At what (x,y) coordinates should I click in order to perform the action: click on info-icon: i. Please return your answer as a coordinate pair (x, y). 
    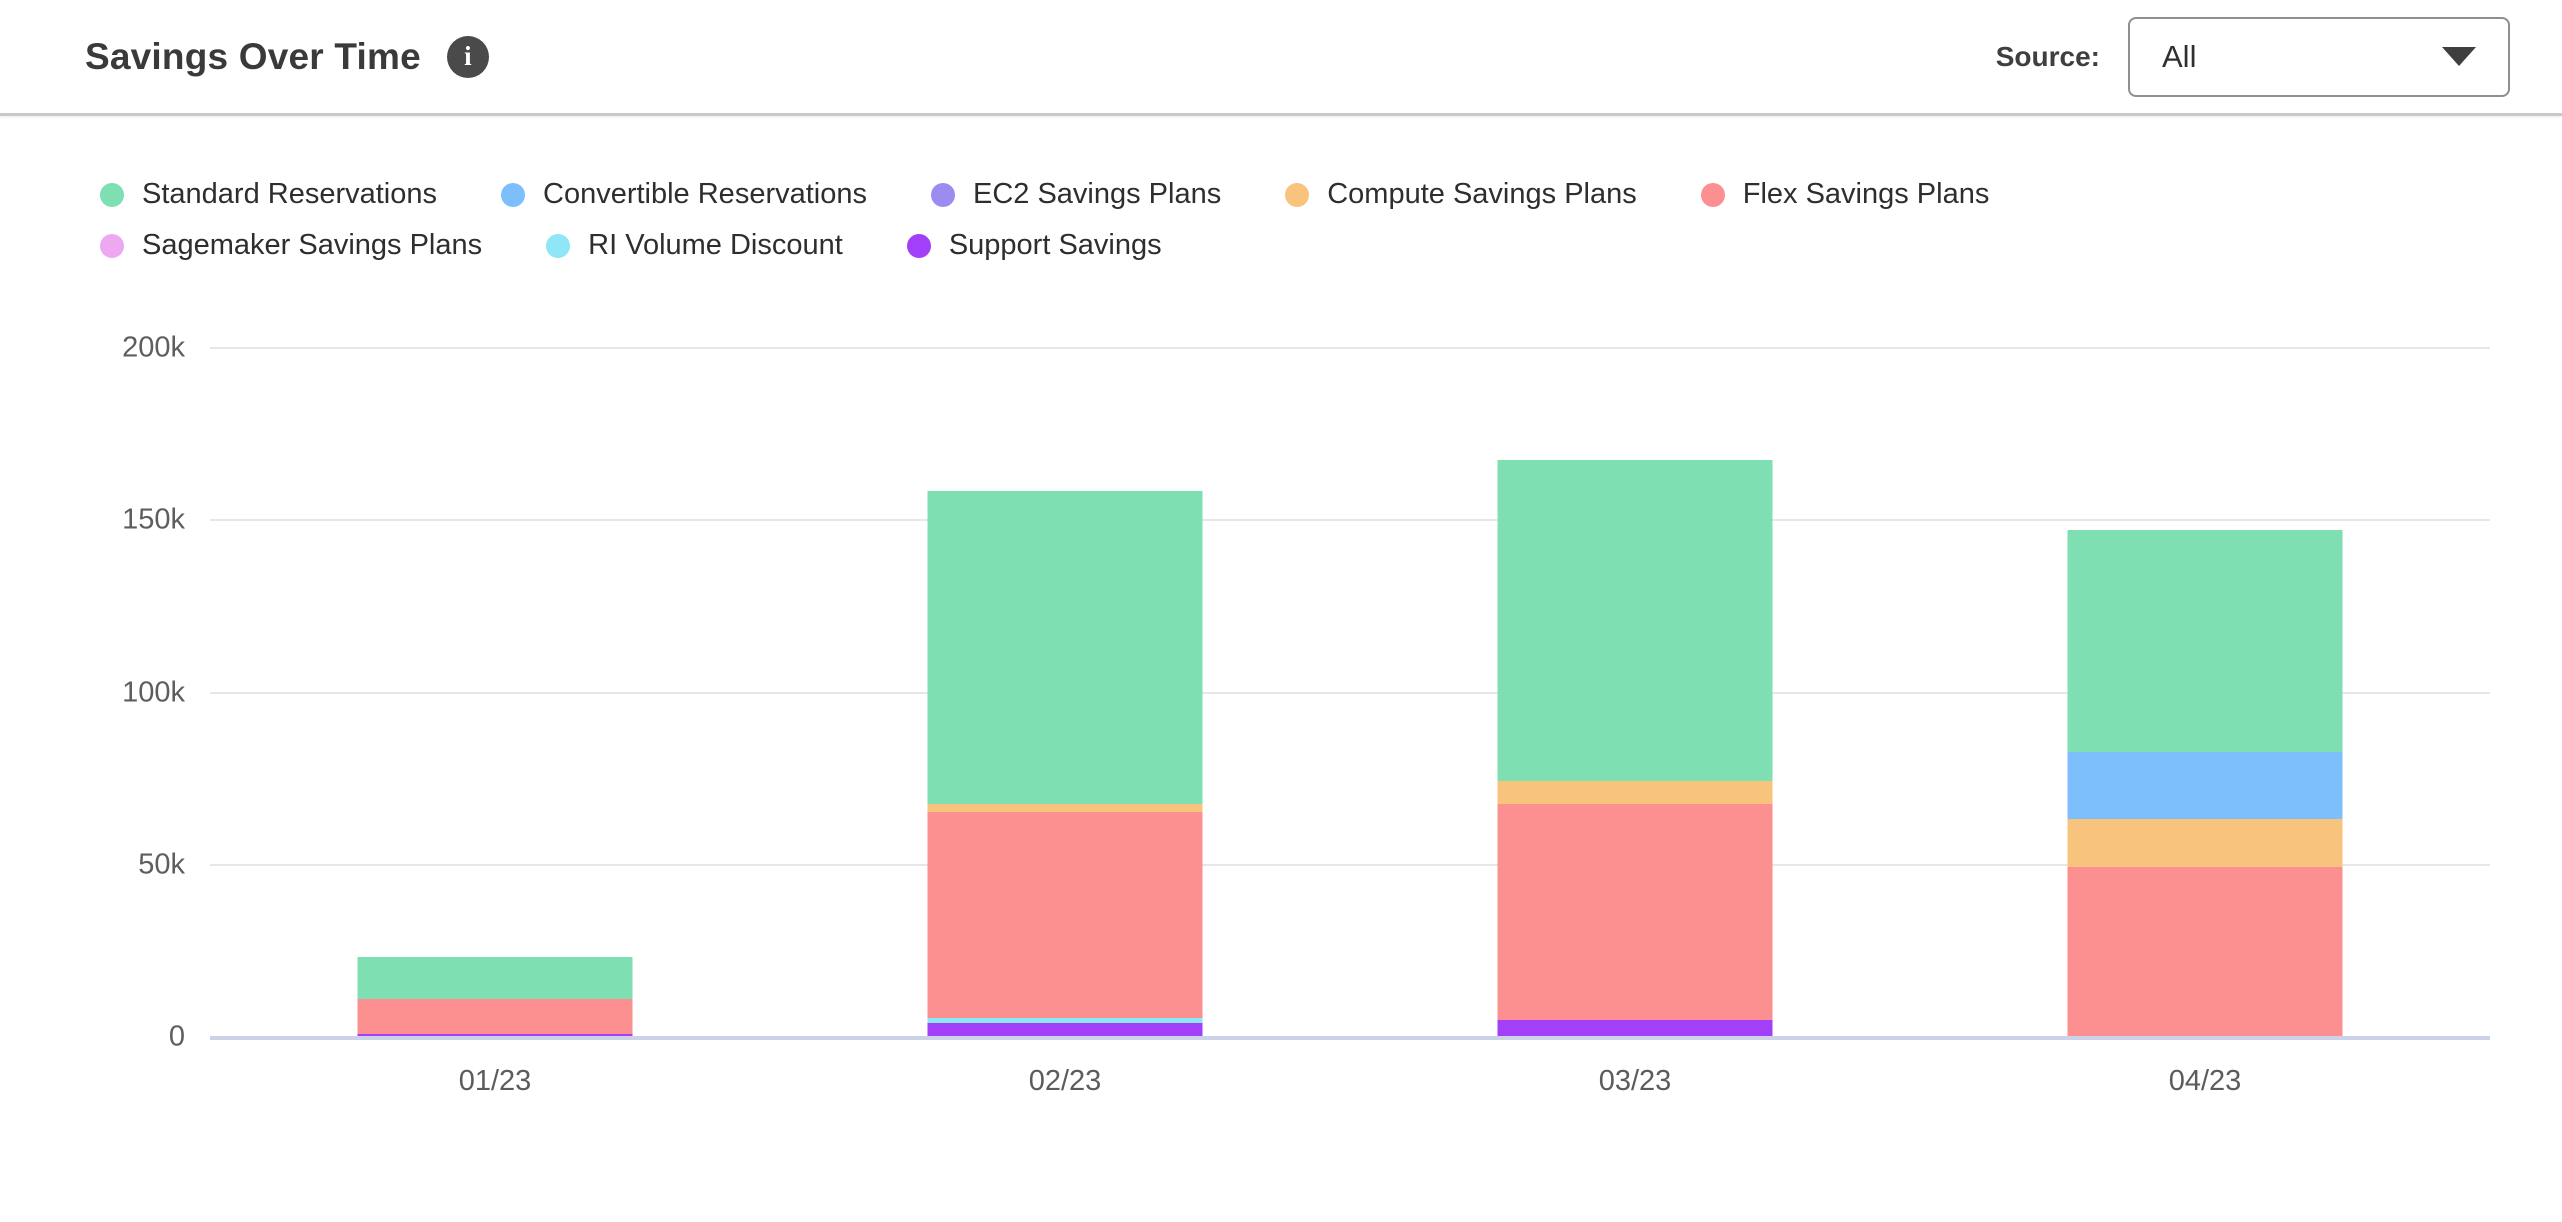
    Looking at the image, I should click on (467, 56).